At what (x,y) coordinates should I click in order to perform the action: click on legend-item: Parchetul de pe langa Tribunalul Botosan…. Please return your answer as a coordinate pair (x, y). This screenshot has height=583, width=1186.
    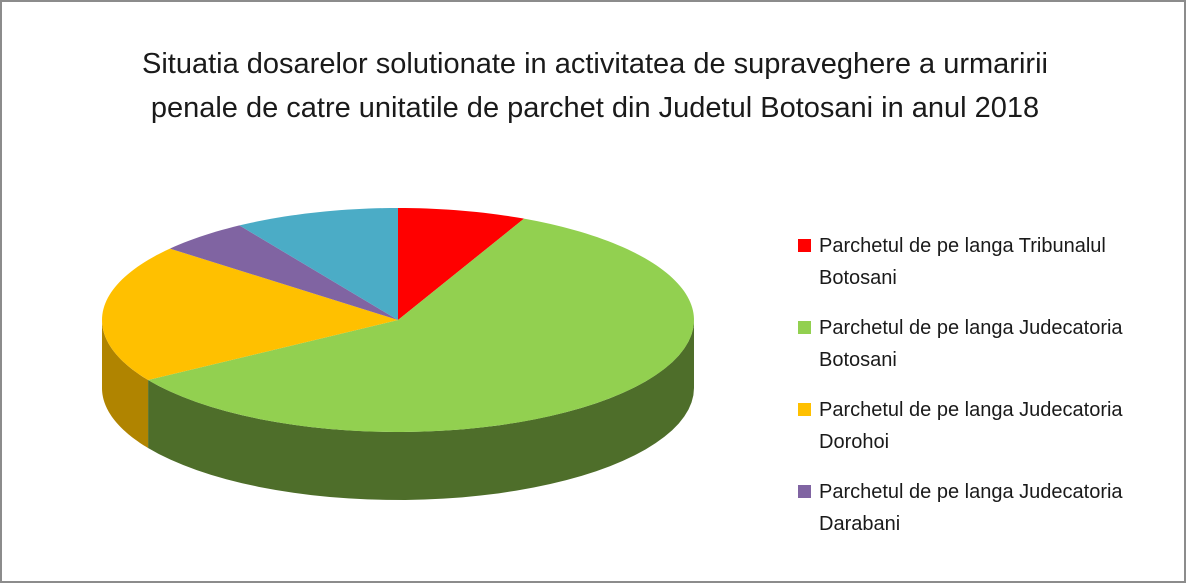
    Looking at the image, I should click on (973, 262).